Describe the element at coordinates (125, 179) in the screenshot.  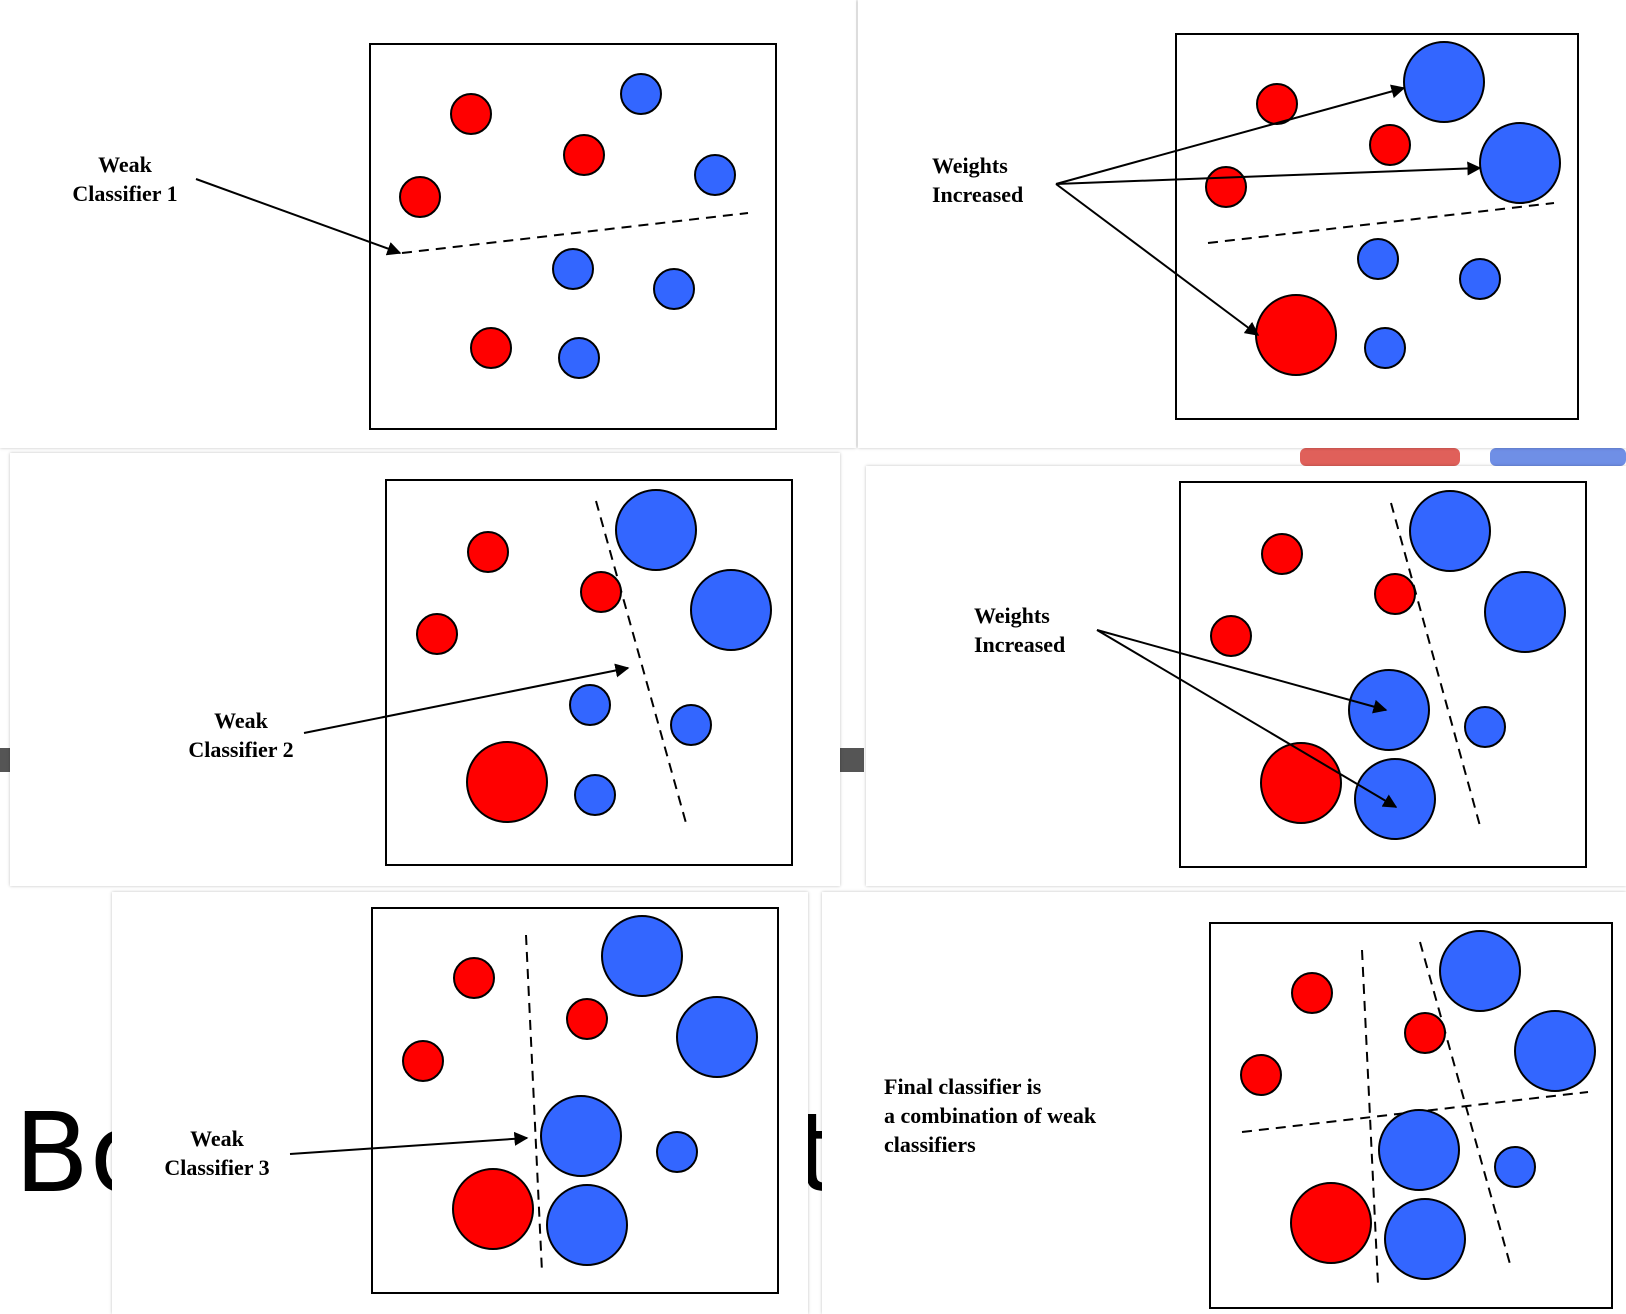
I see `weak-classifier-1-label: Weak Classifier 1` at that location.